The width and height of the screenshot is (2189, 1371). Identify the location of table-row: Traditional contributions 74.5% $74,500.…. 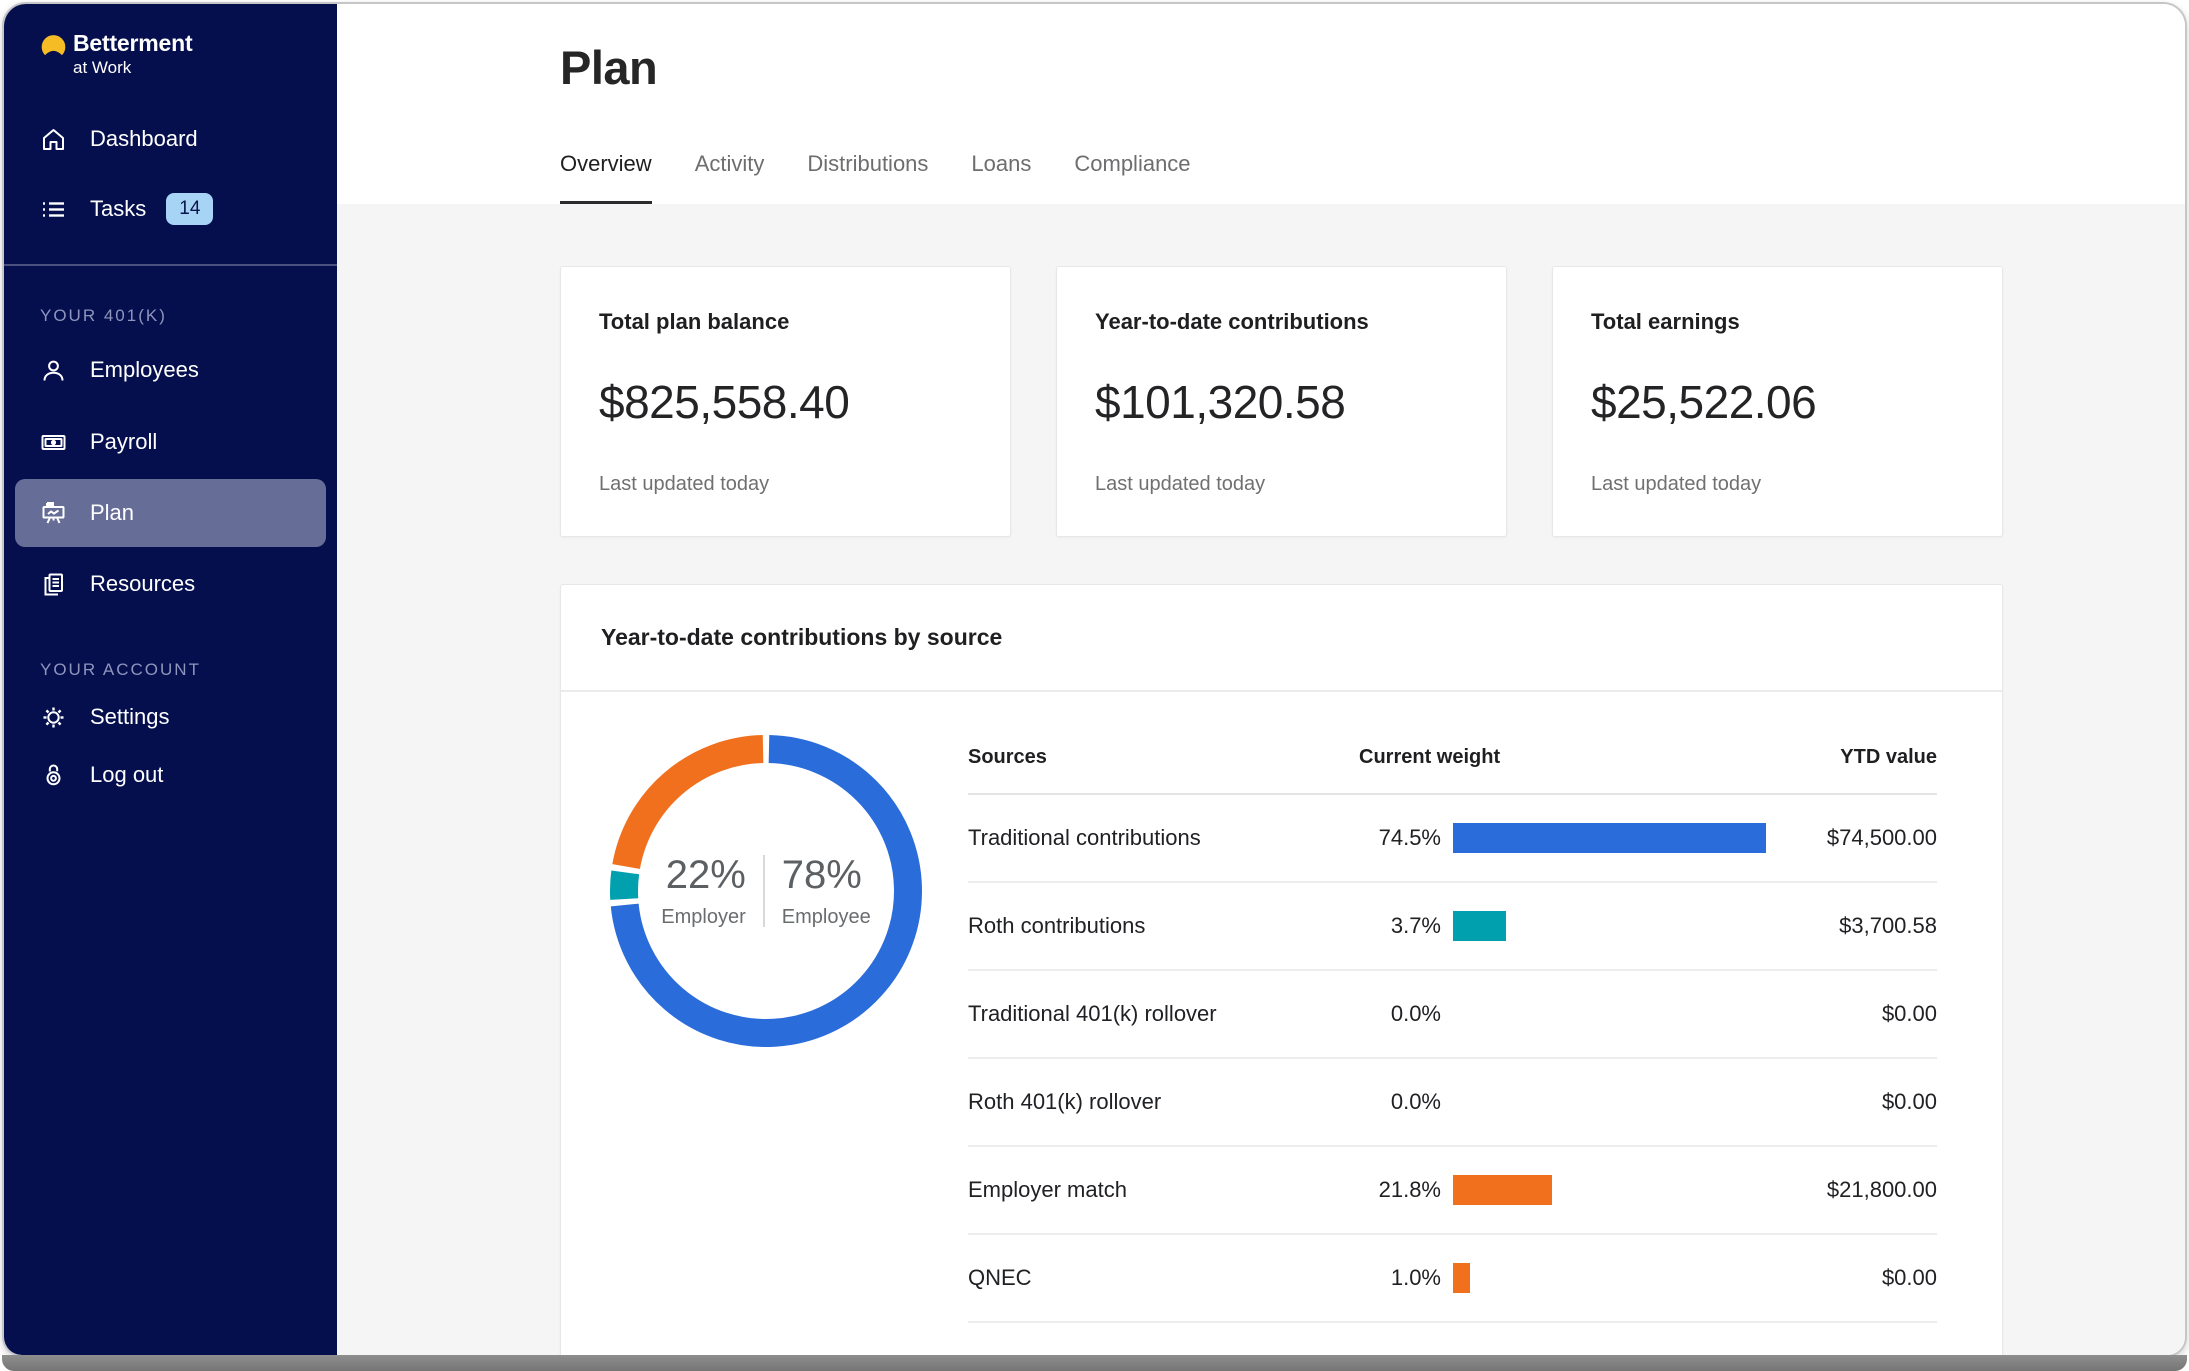
(1452, 839).